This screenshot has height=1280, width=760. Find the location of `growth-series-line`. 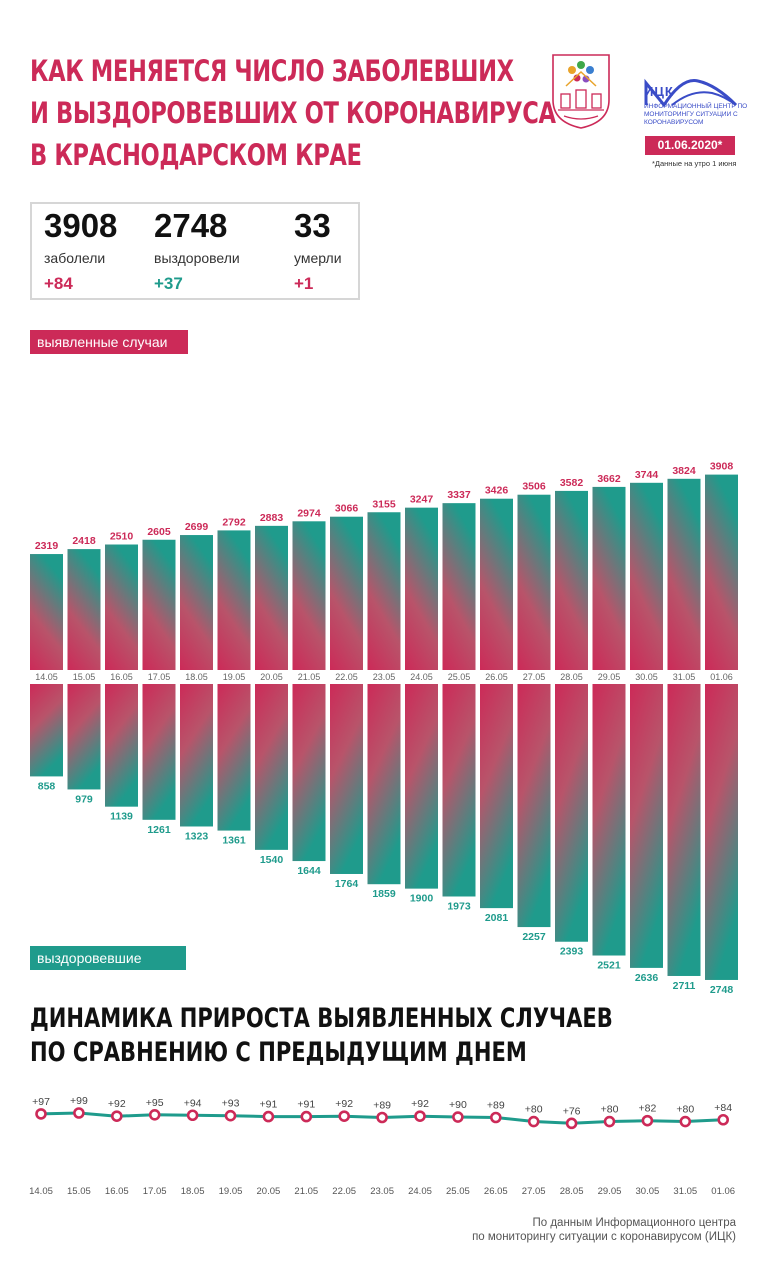

growth-series-line is located at coordinates (382, 1118).